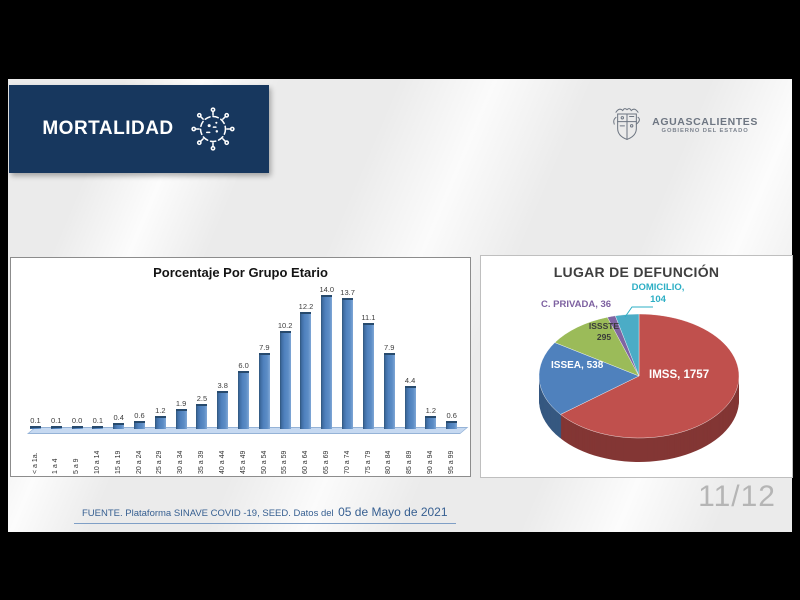  What do you see at coordinates (368, 462) in the screenshot?
I see `bar-category-label: 75 a 79` at bounding box center [368, 462].